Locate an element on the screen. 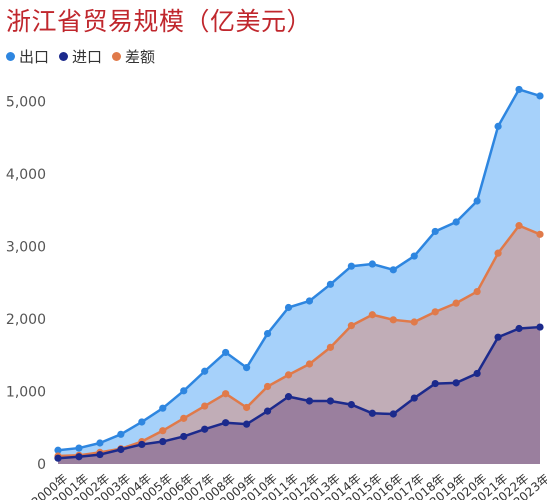 Image resolution: width=547 pixels, height=500 pixels. legend-label-balance: 差额 is located at coordinates (140, 57).